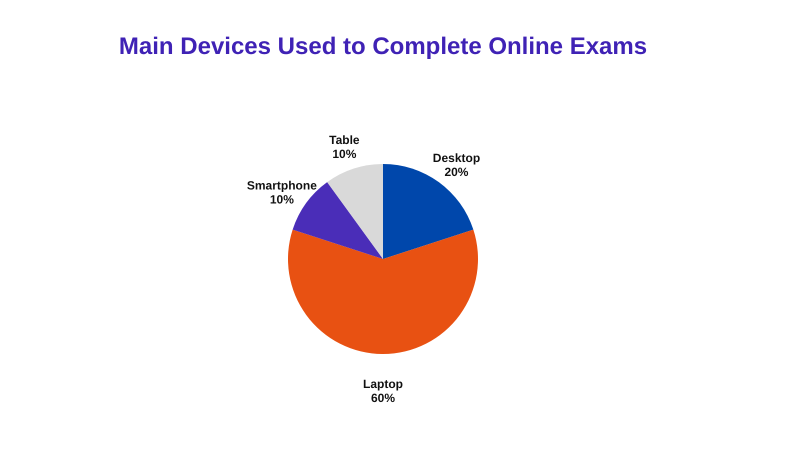 The height and width of the screenshot is (450, 800). What do you see at coordinates (383, 398) in the screenshot?
I see `data-label: 60%` at bounding box center [383, 398].